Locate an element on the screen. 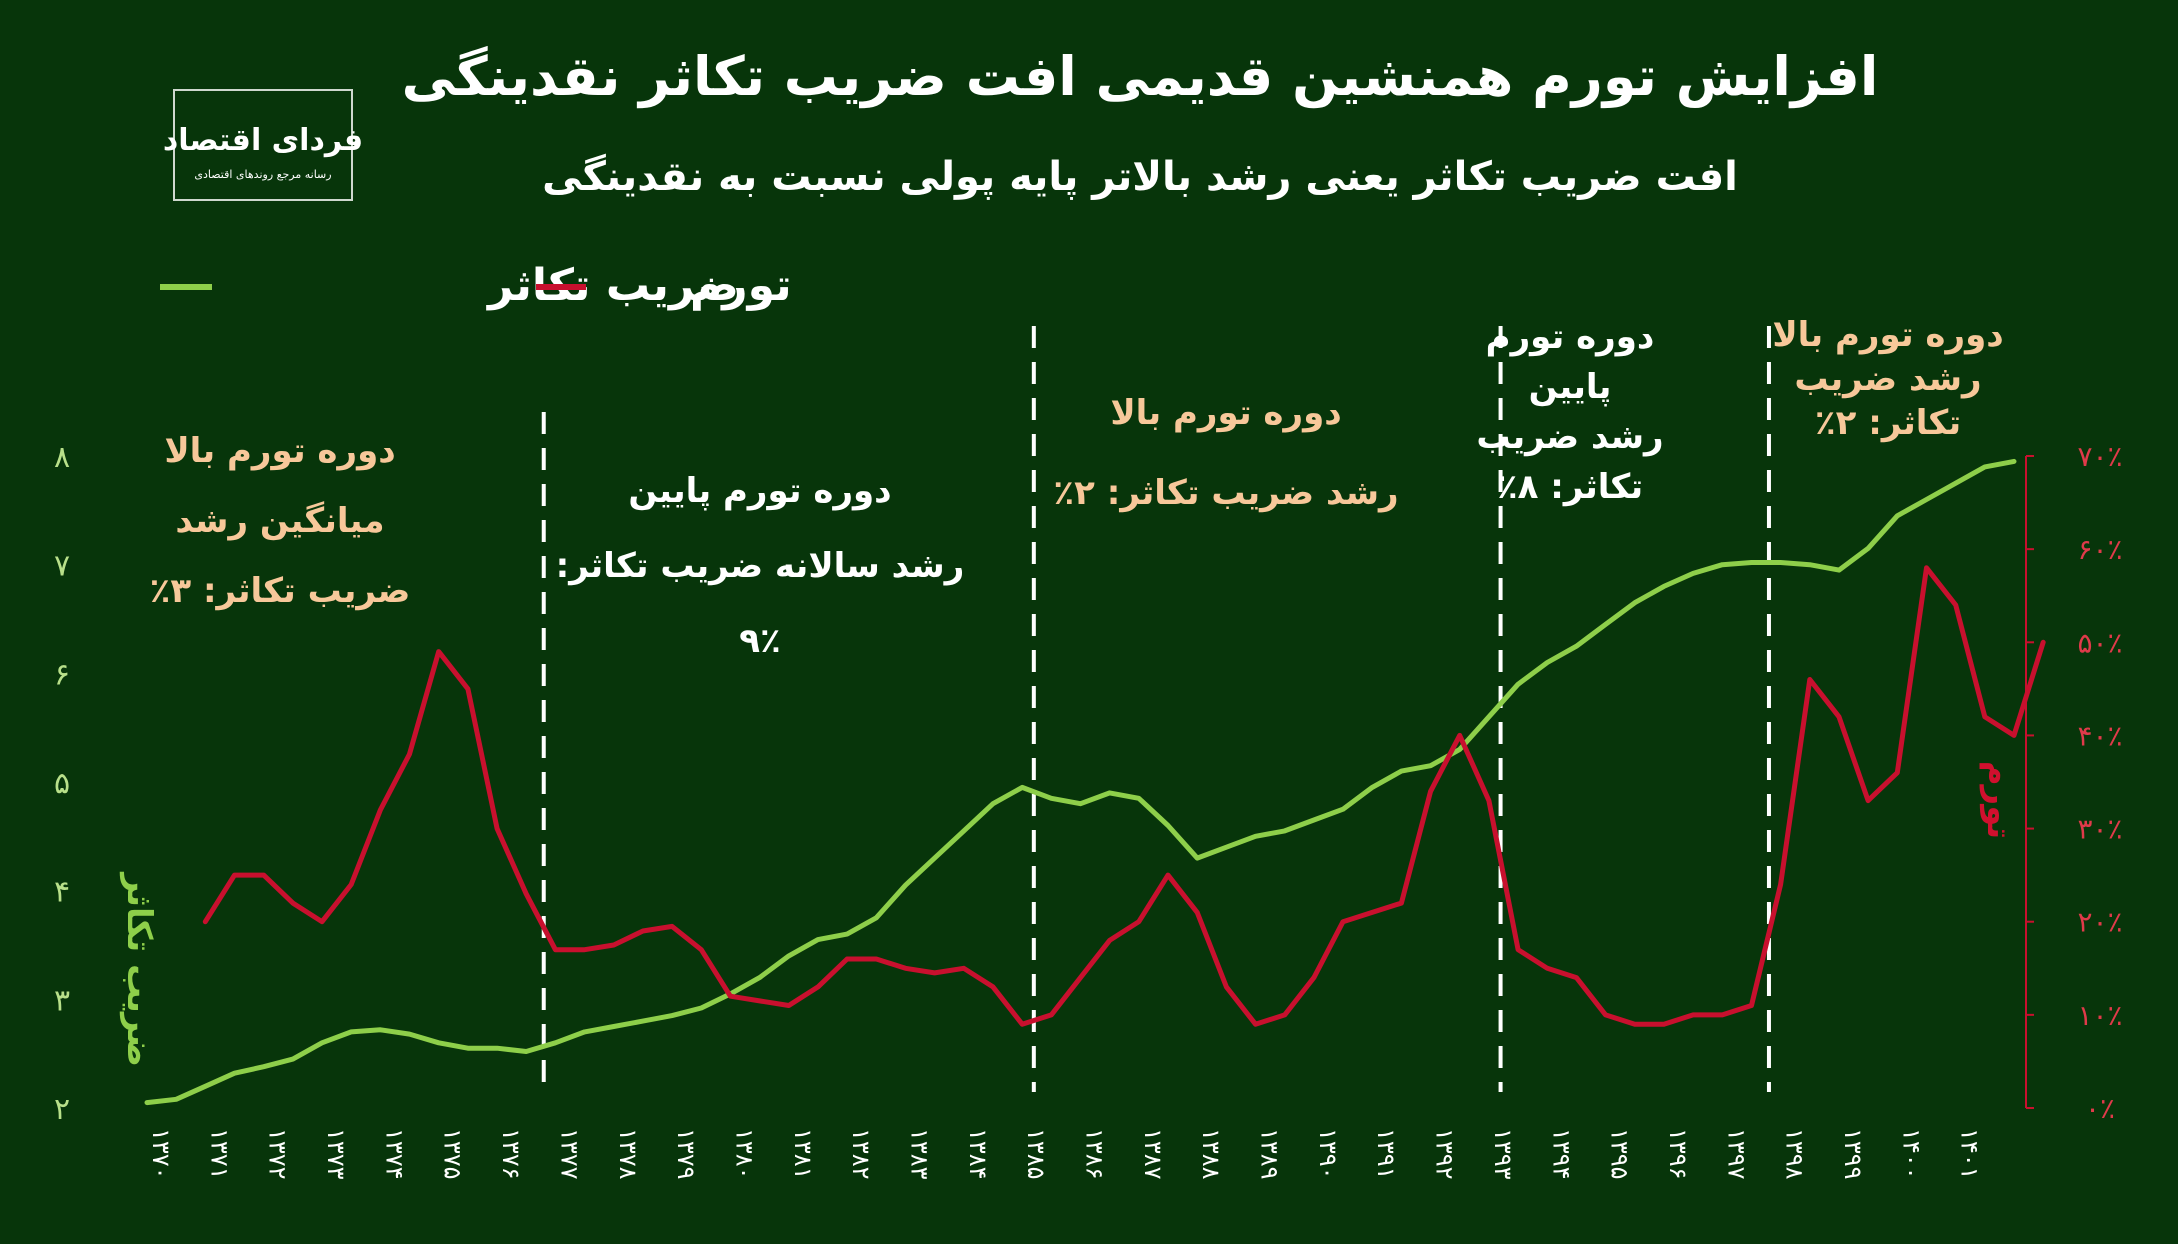 The width and height of the screenshot is (2178, 1244). right-tick-label: ۰٪ is located at coordinates (2100, 1108).